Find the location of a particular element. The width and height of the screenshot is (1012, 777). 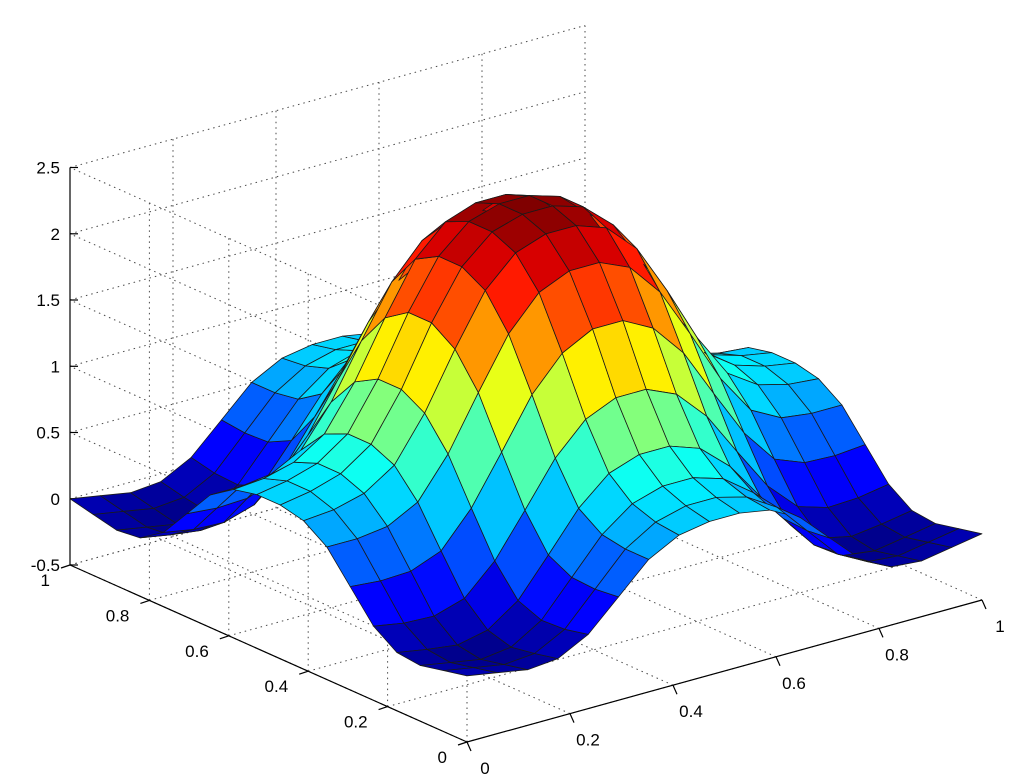

z-tick-label: 1.5 is located at coordinates (48, 300).